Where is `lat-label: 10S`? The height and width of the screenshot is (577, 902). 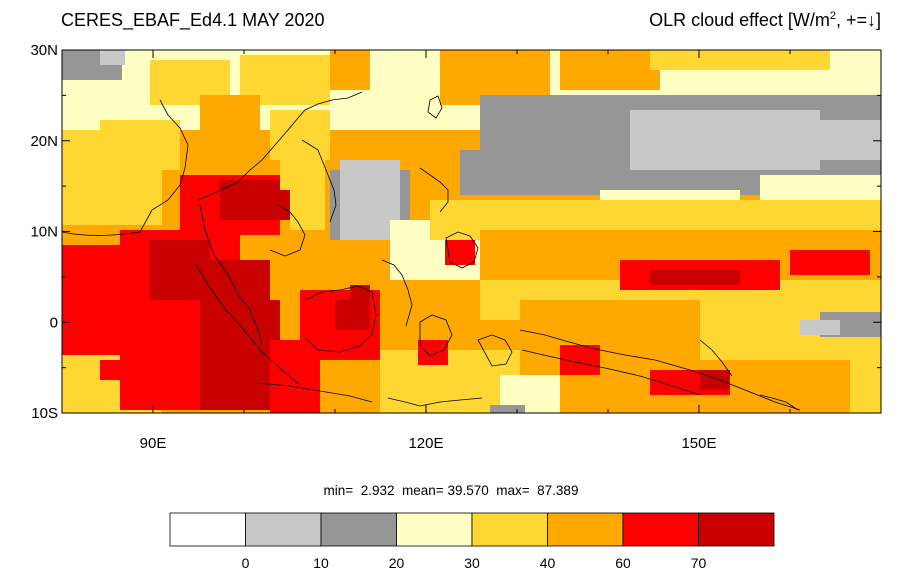 lat-label: 10S is located at coordinates (44, 413).